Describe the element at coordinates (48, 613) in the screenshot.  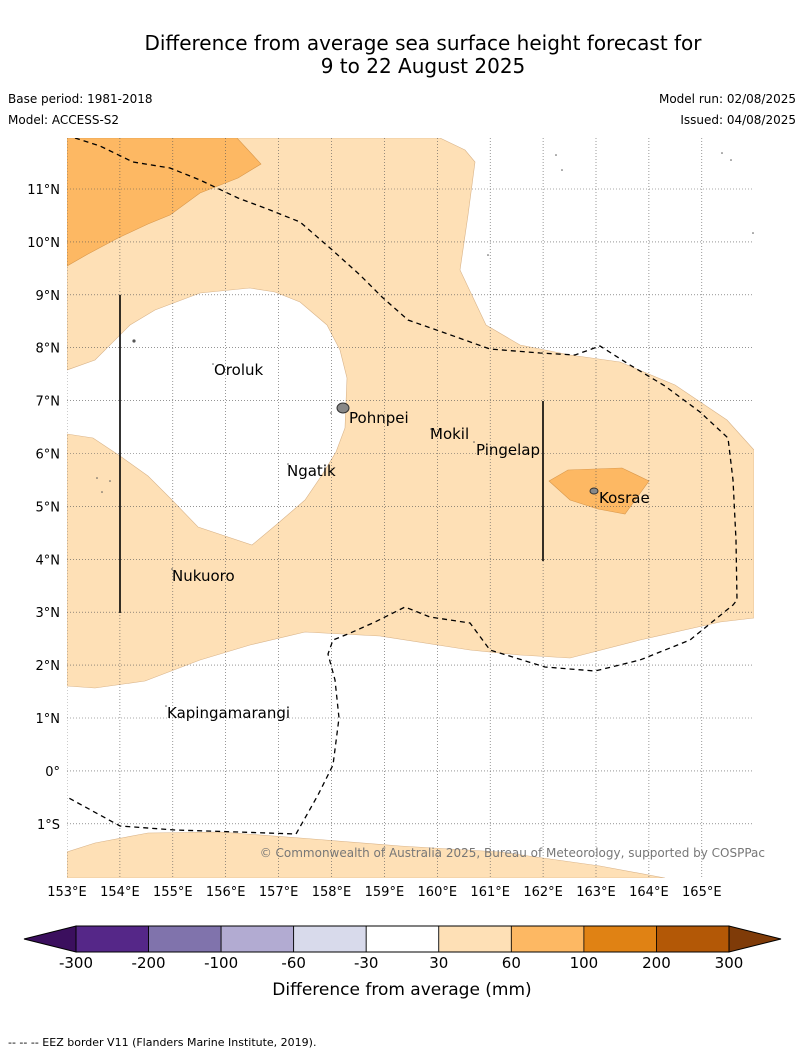
I see `latitude-tick-label: 3°N` at that location.